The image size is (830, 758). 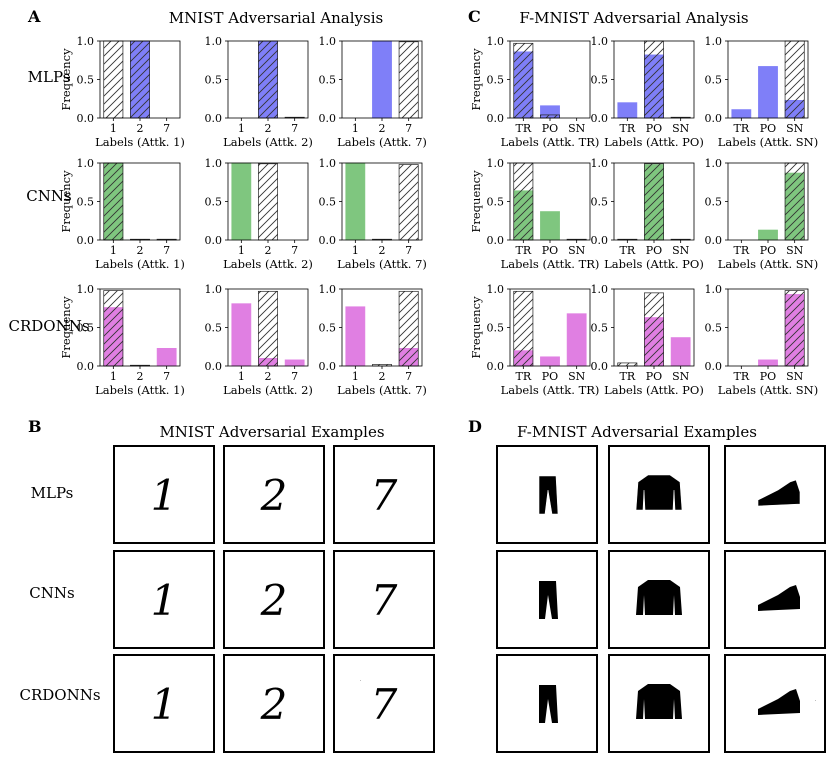 I want to click on mnist-example-mlp-2: 2, so click(x=274, y=494).